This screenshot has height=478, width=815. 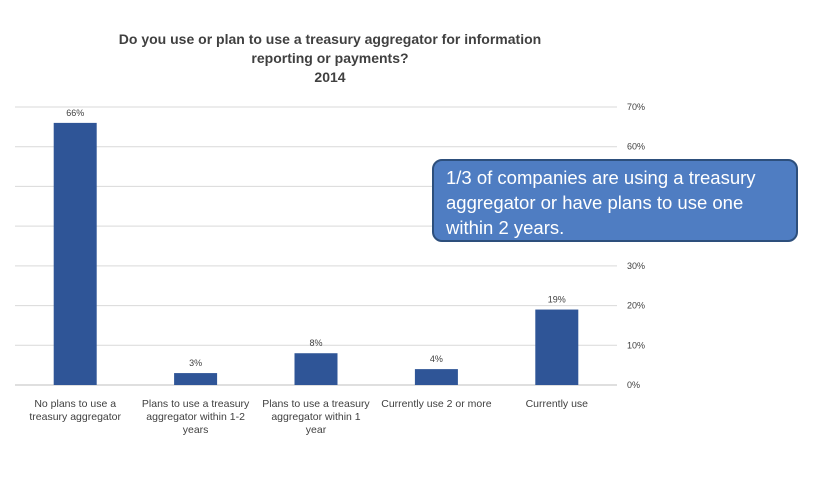 I want to click on category-label: Currently use 2 or more, so click(x=436, y=404).